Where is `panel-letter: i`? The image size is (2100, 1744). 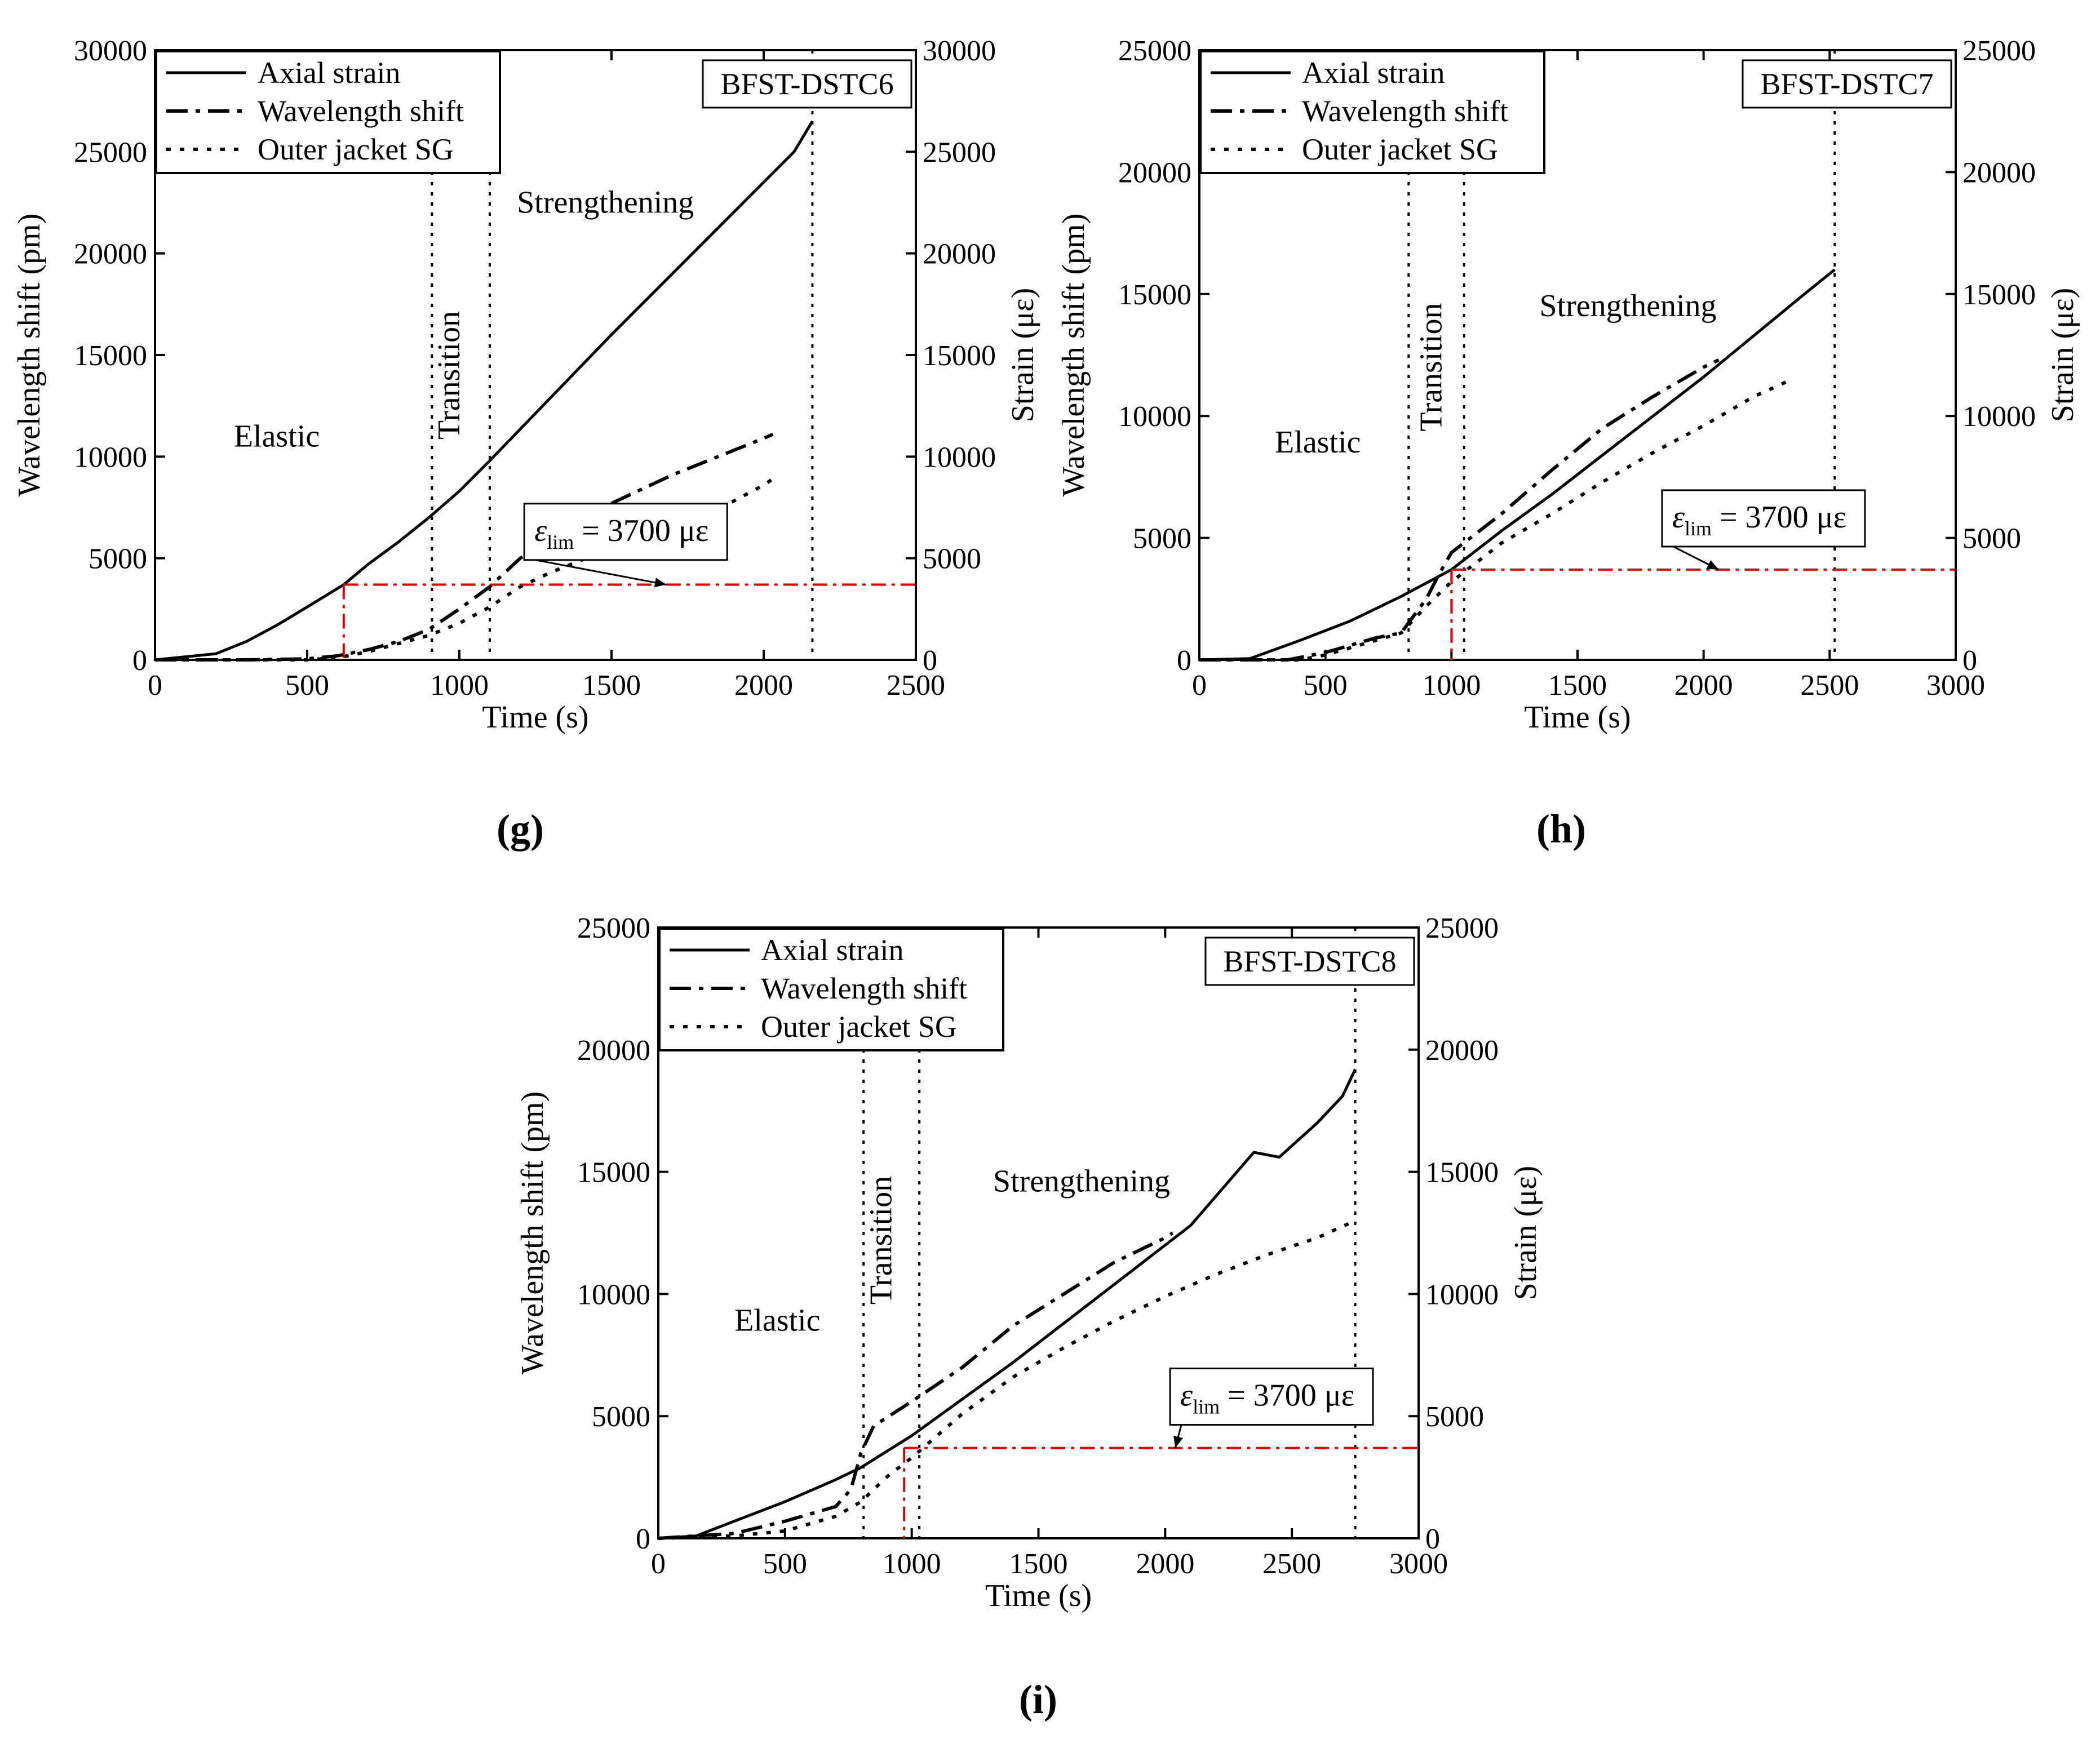
panel-letter: i is located at coordinates (1038, 1699).